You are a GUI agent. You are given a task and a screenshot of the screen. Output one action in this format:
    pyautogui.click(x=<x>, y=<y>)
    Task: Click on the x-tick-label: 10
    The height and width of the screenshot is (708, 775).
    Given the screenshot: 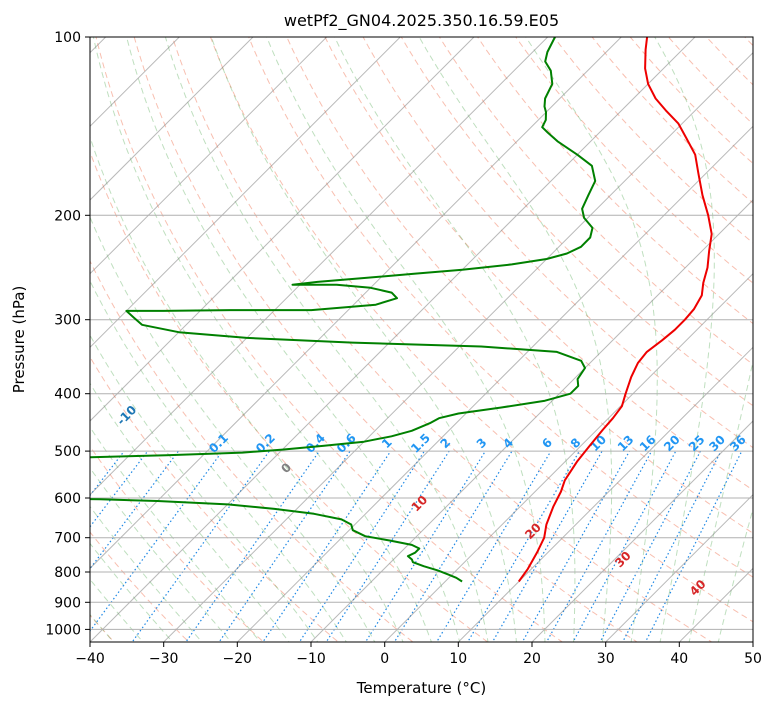 What is the action you would take?
    pyautogui.click(x=458, y=659)
    